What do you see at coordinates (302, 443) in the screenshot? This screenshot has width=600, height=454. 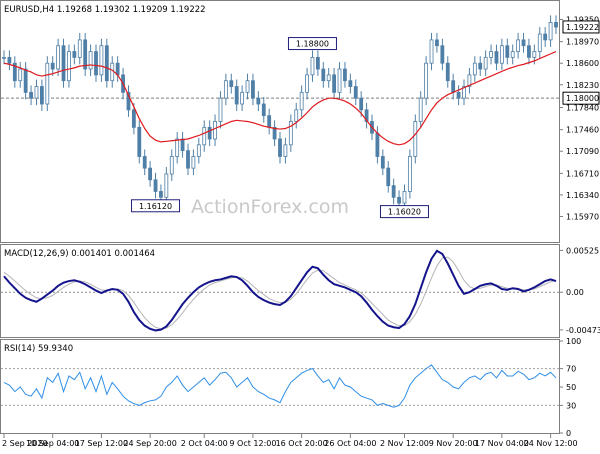 I see `time-axis-label: 16 Oct 20:00` at bounding box center [302, 443].